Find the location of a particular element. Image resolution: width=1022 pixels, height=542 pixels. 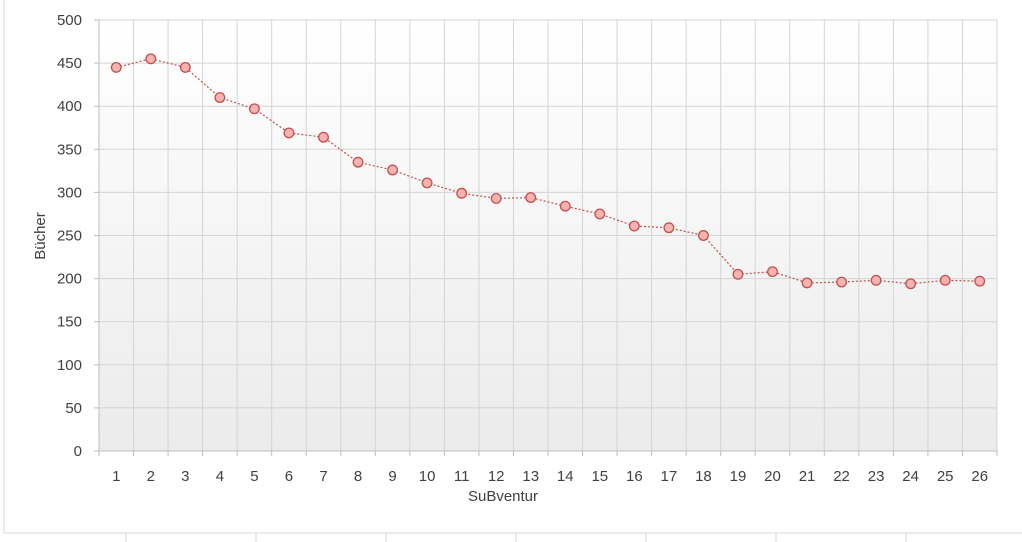

x-tick-label: 1 is located at coordinates (116, 476).